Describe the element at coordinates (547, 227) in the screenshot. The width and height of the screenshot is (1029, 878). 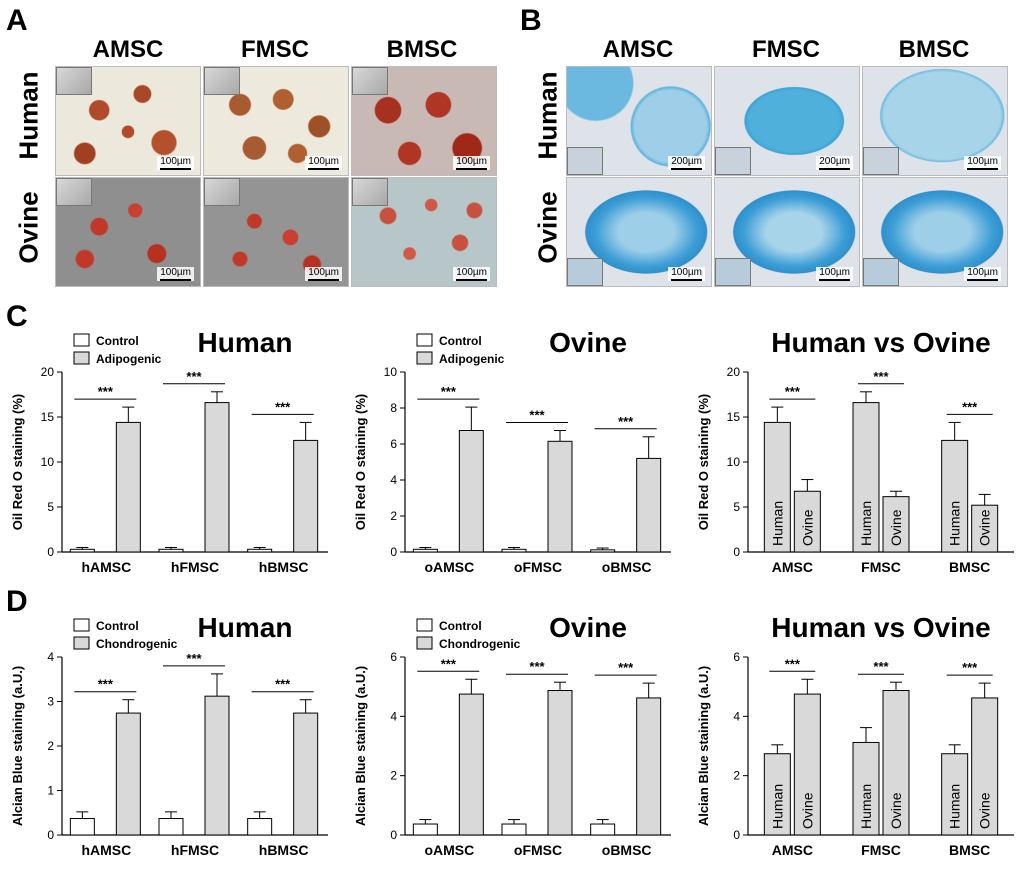
I see `chondro-row-ovine: Ovine` at that location.